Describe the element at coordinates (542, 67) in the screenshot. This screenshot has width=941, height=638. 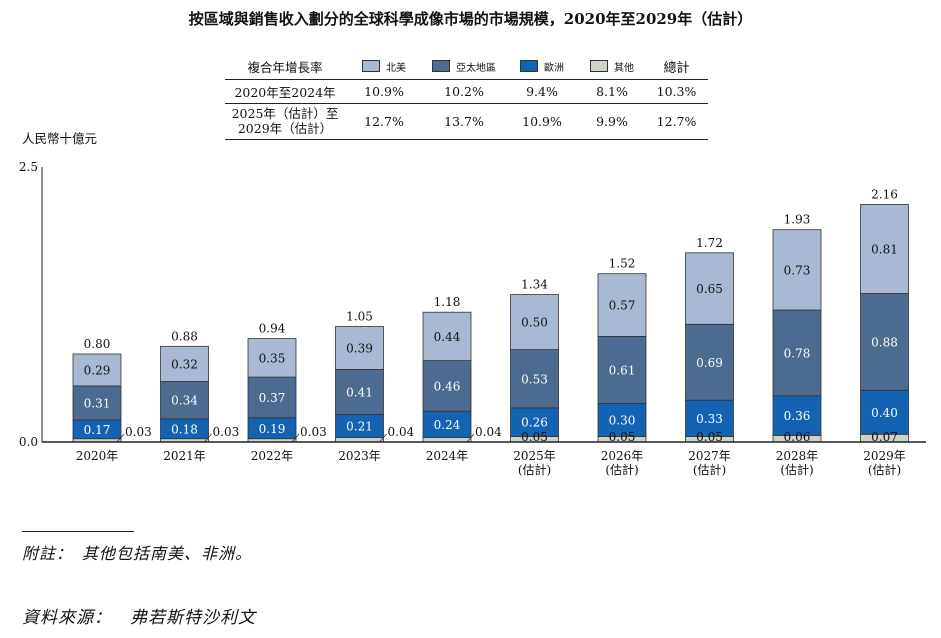
I see `legend-europe: 歐洲` at that location.